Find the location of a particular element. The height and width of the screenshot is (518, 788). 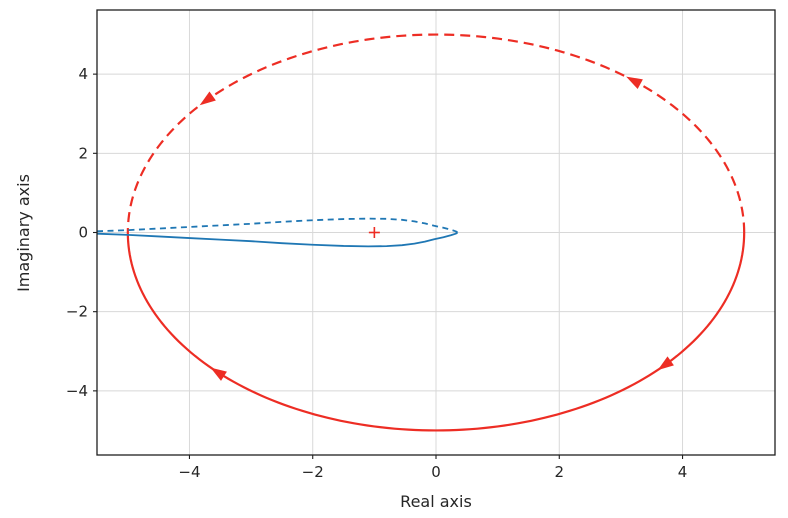

x-axis-label: Real axis is located at coordinates (436, 501).